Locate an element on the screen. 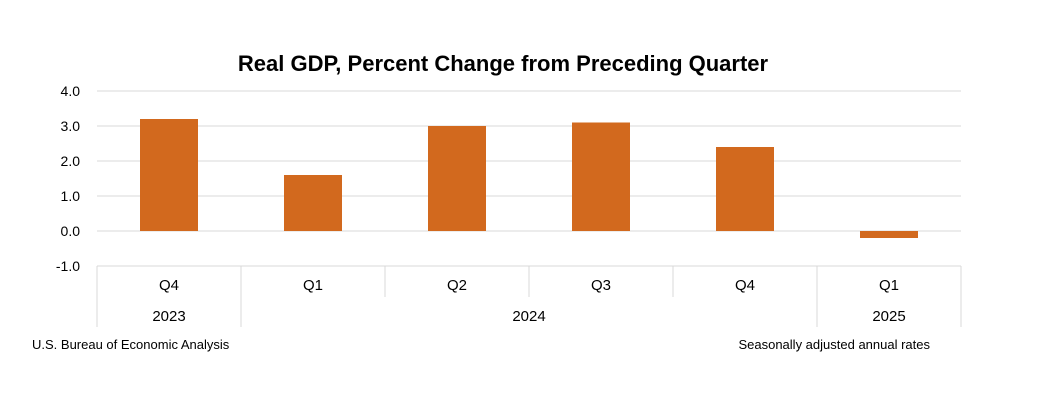 Image resolution: width=1052 pixels, height=401 pixels. y-tick-label: 2.0 is located at coordinates (71, 161).